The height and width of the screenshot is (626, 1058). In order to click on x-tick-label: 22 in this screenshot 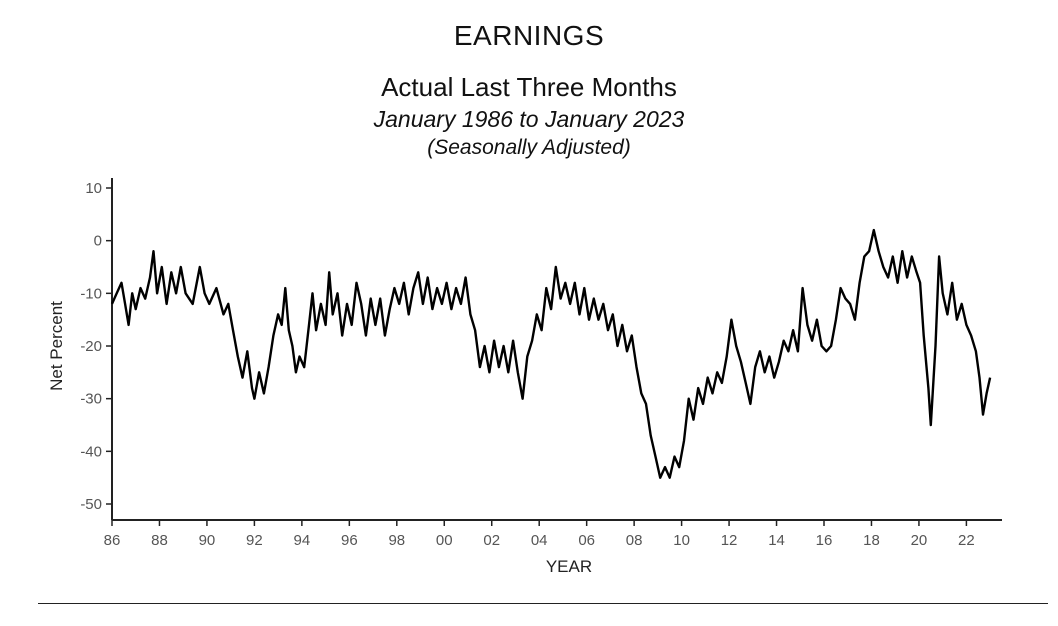, I will do `click(966, 540)`.